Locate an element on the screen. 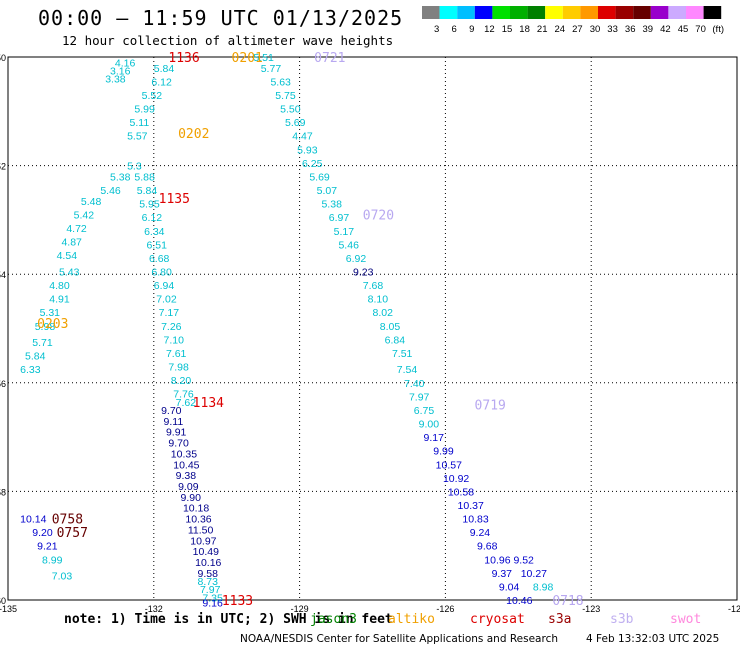  lat-tick-label: -56 is located at coordinates (3, 384).